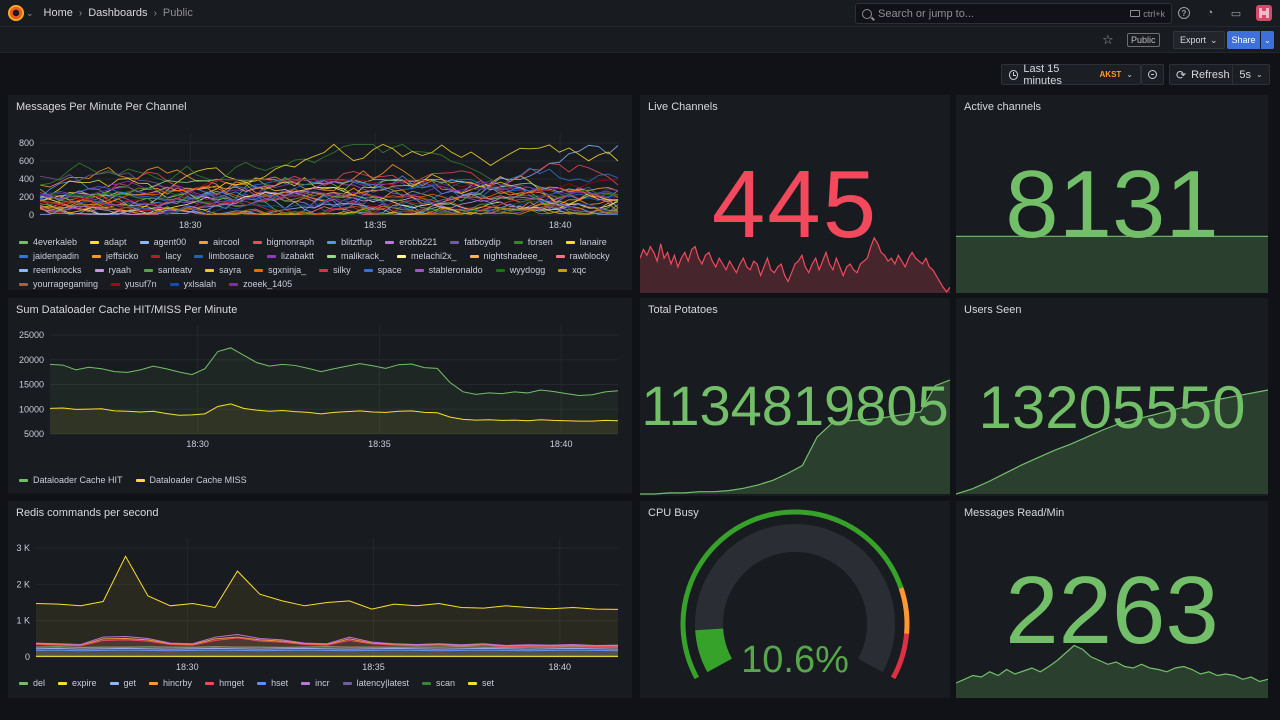 The image size is (1280, 720). What do you see at coordinates (329, 203) in the screenshot?
I see `channel-line` at bounding box center [329, 203].